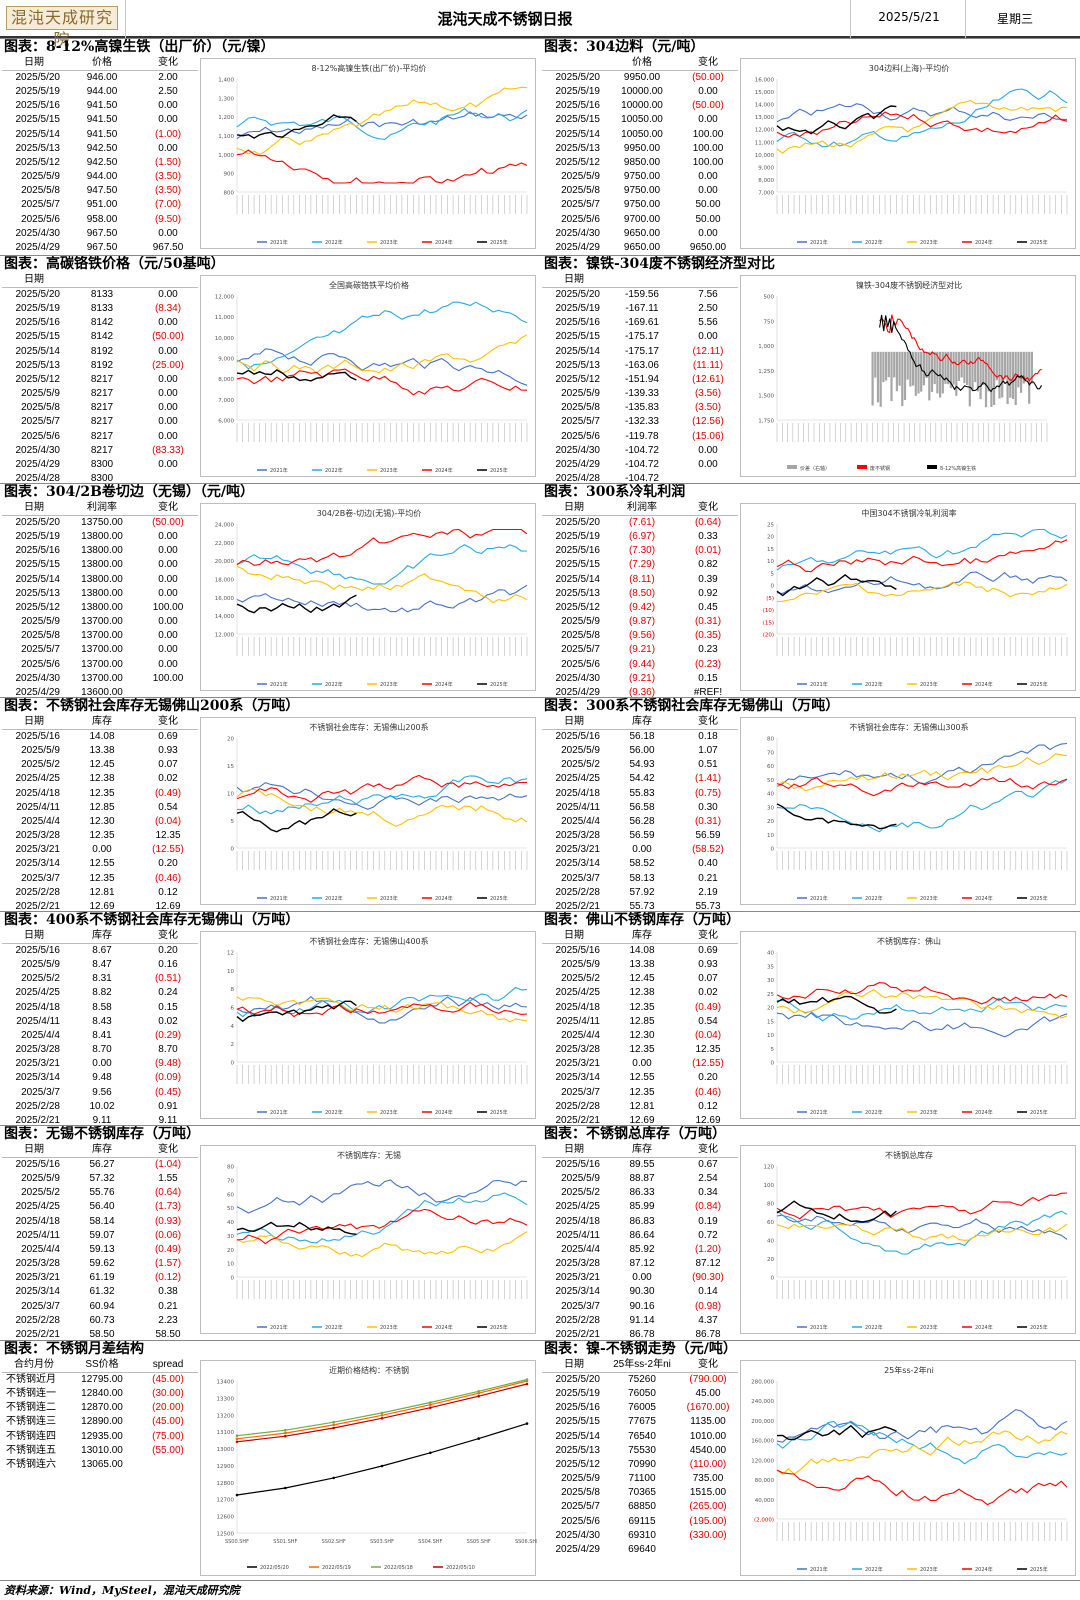  What do you see at coordinates (168, 436) in the screenshot?
I see `table-cell: 0.00` at bounding box center [168, 436].